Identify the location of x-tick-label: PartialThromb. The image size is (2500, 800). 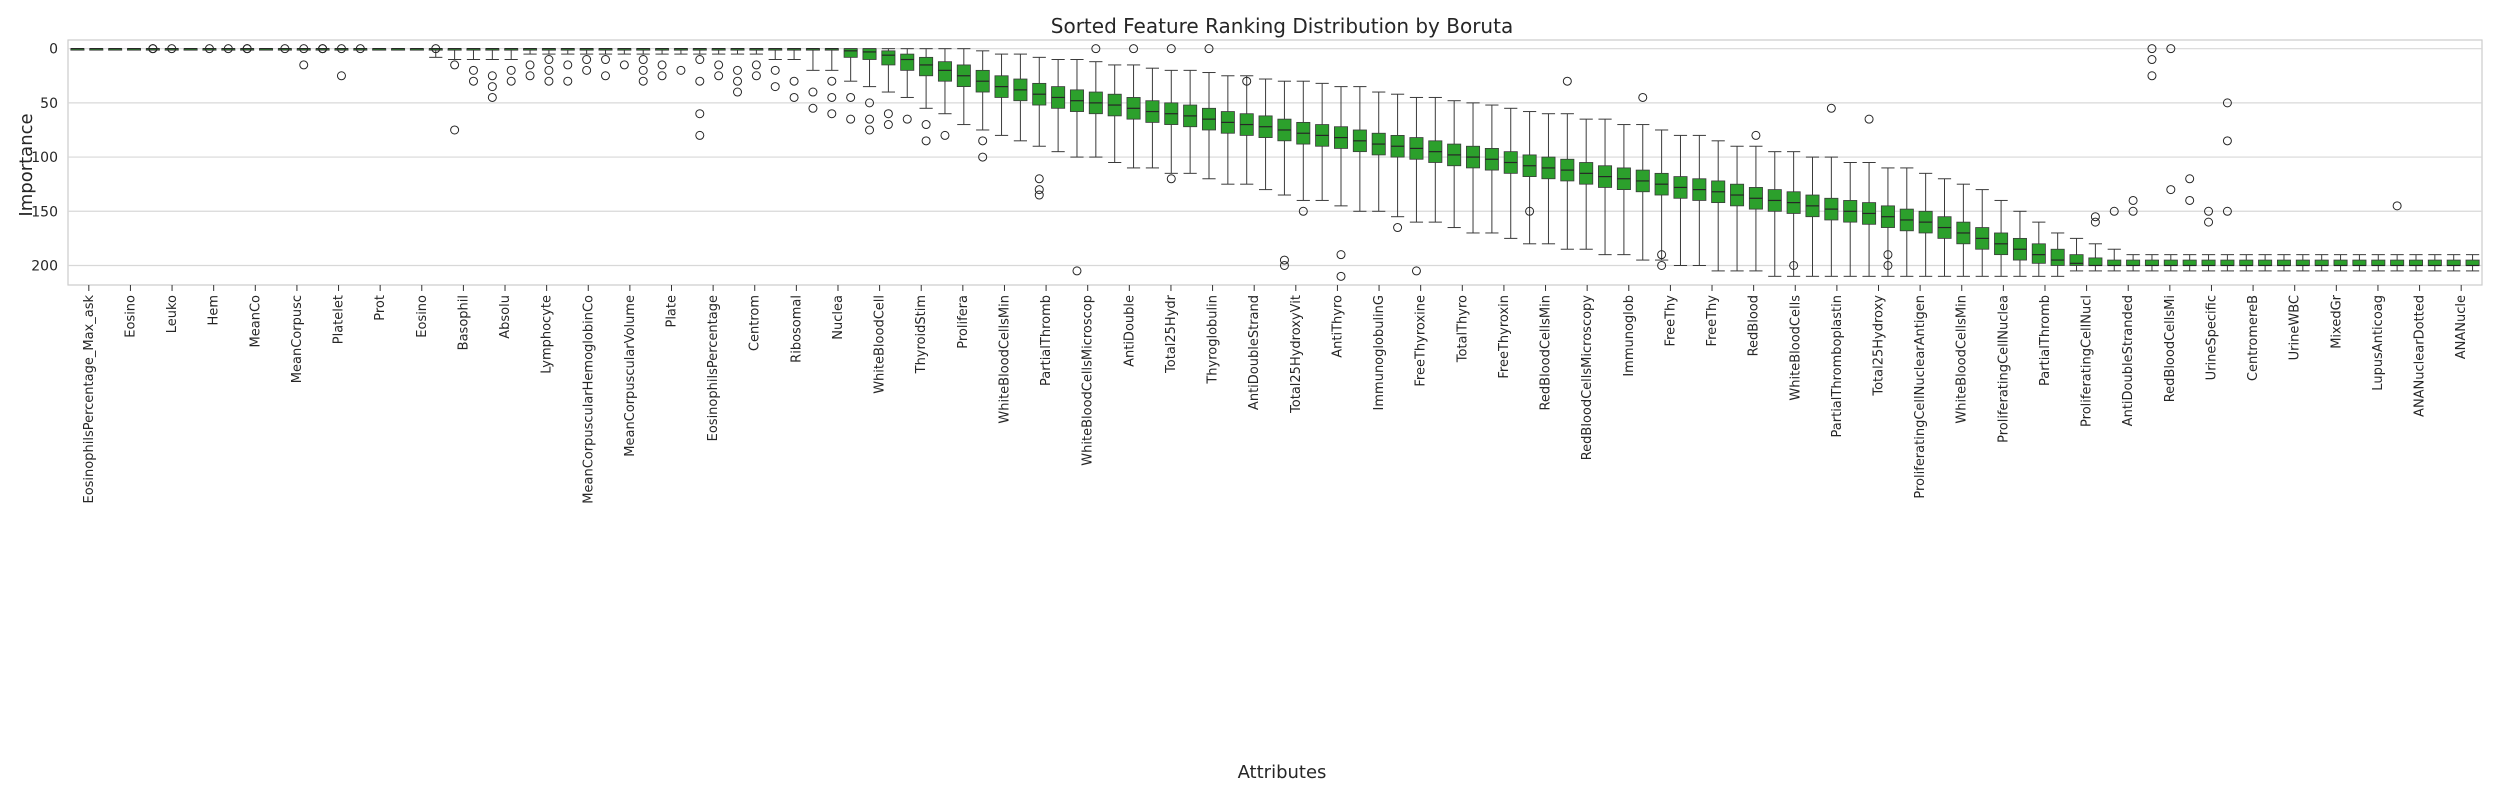
(2045, 340).